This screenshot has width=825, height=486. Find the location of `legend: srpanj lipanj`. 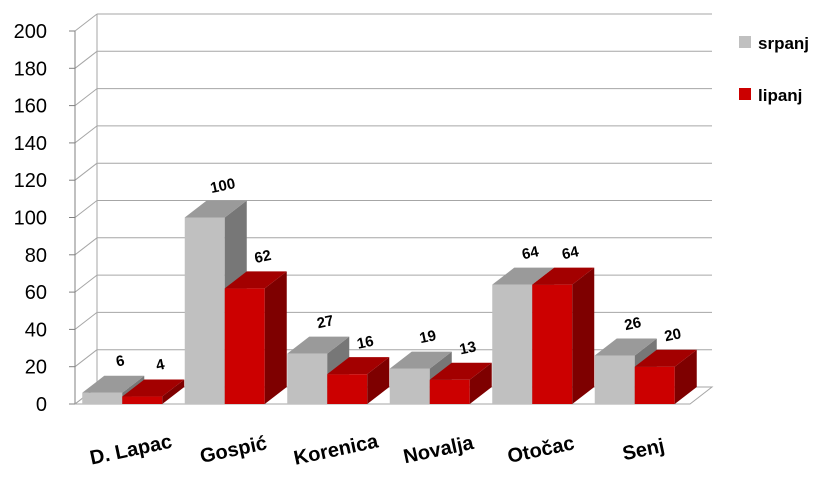

legend: srpanj lipanj is located at coordinates (774, 69).